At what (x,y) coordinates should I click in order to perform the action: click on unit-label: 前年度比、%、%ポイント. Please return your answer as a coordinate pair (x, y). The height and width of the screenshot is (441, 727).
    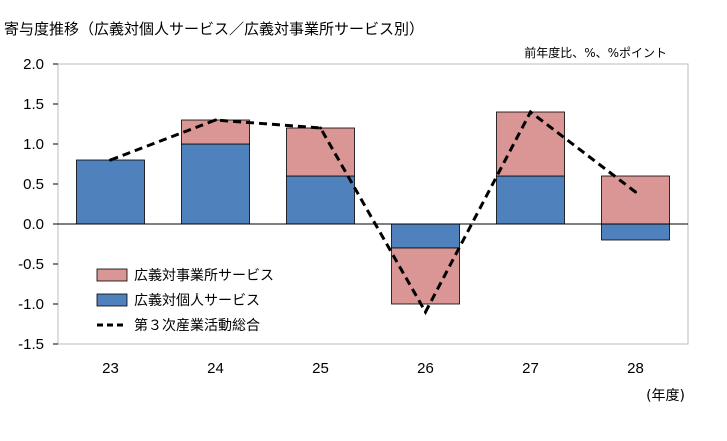
    Looking at the image, I should click on (595, 53).